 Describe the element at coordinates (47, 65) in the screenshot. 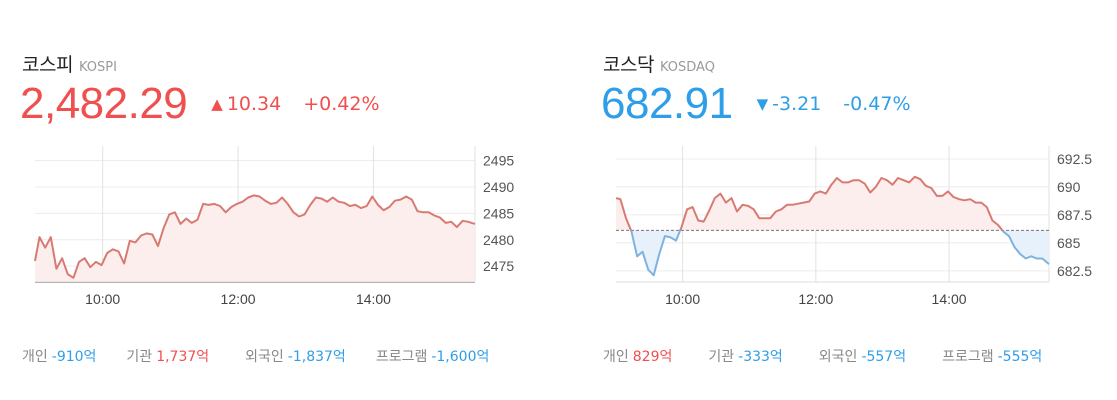

I see `index-name-korean: 코스피` at that location.